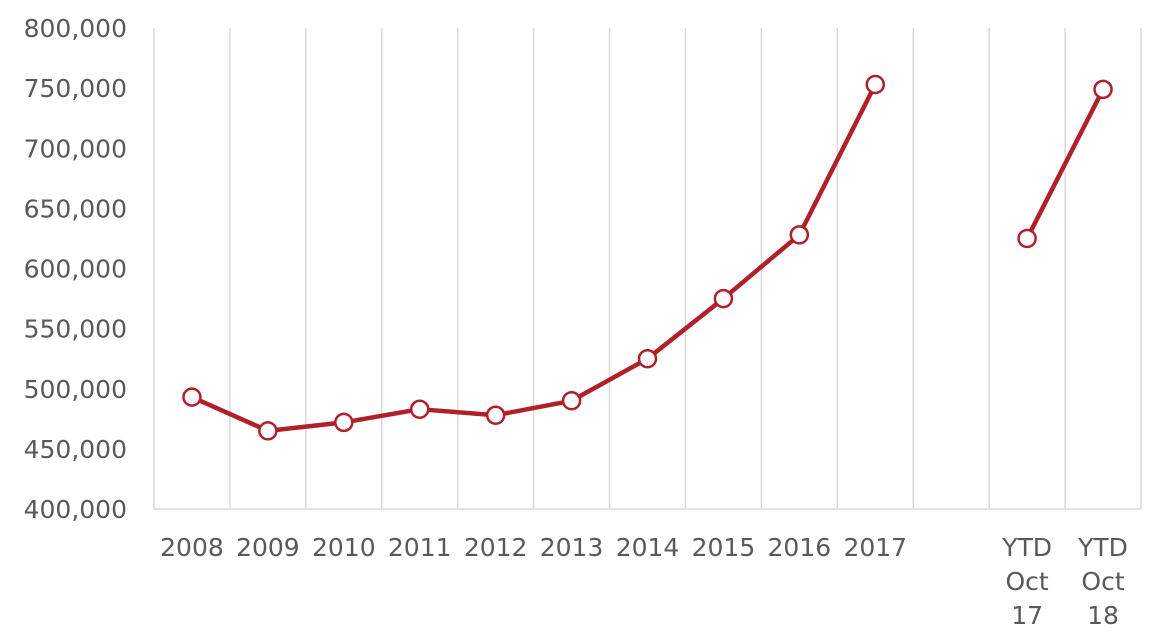  Describe the element at coordinates (268, 547) in the screenshot. I see `x-tick-label: 2009` at that location.